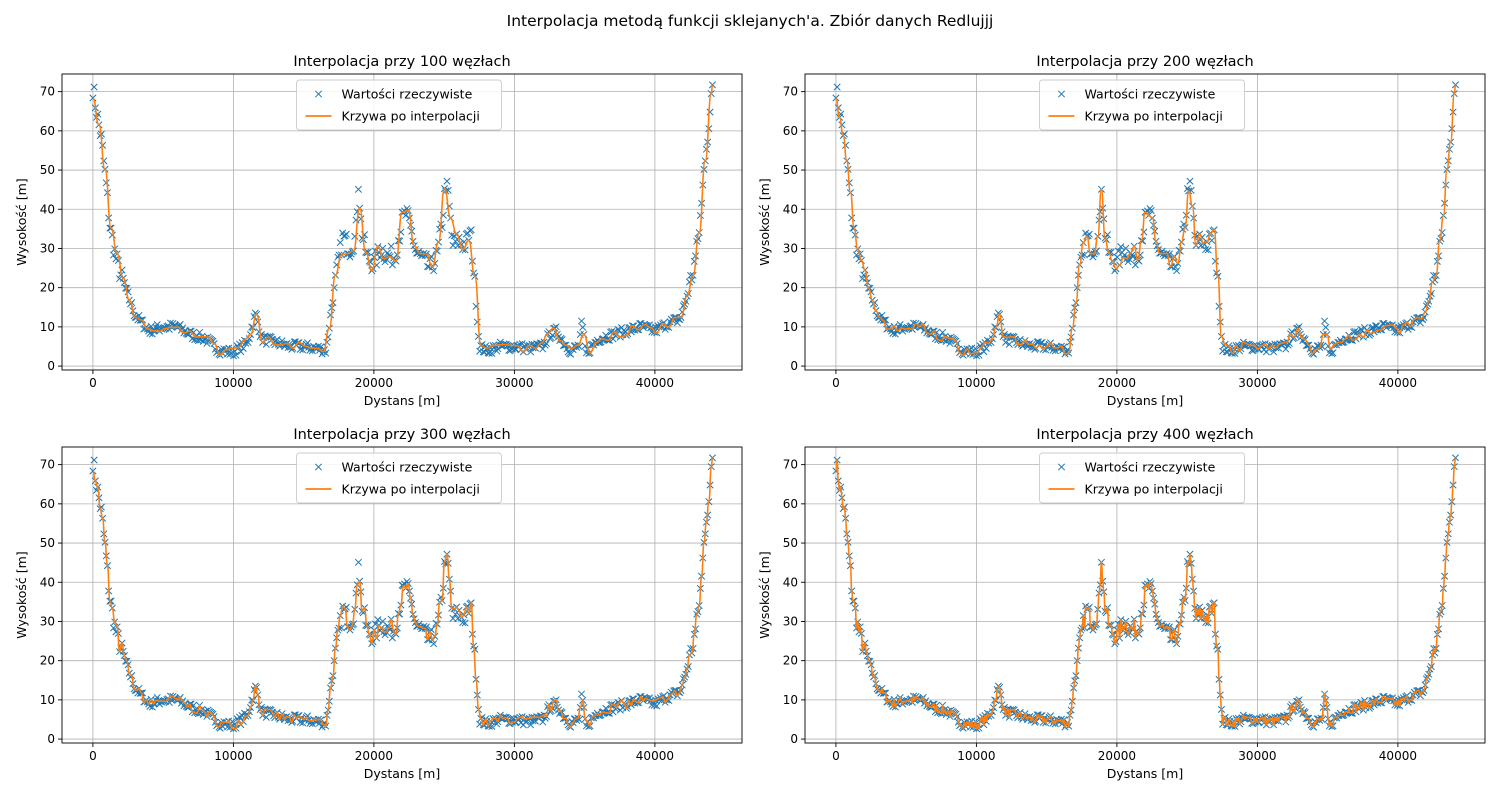 The width and height of the screenshot is (1500, 800). What do you see at coordinates (401, 435) in the screenshot?
I see `subplot-title: Interpolacja przy 300 węzłach` at bounding box center [401, 435].